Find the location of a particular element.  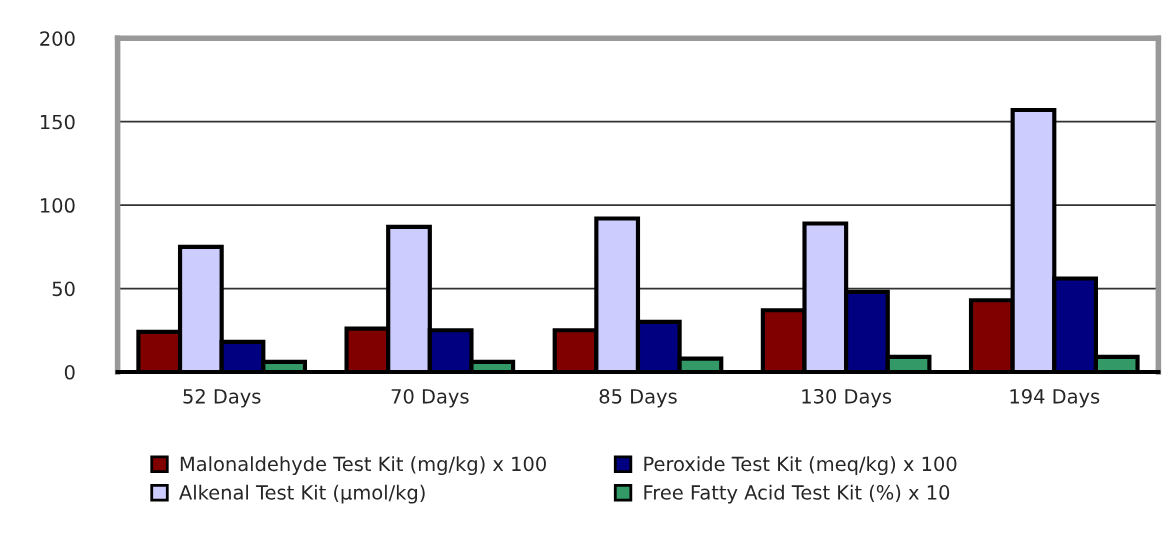

legend-label: Alkenal Test Kit (µmol/kg) is located at coordinates (302, 494).